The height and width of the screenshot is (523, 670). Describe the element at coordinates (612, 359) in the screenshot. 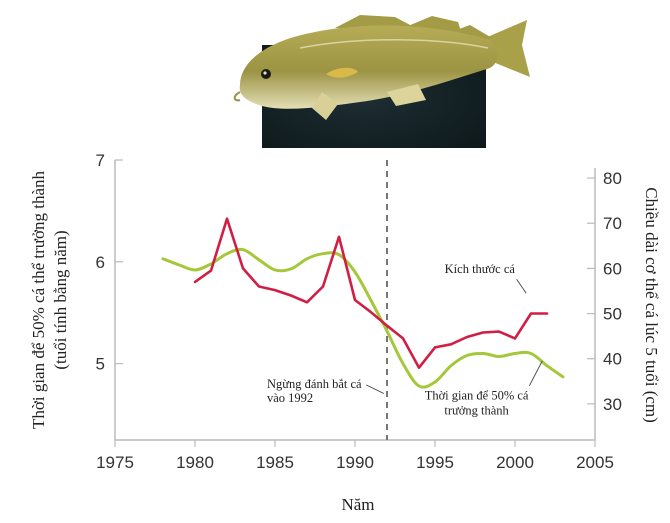

I see `y-right-tick-label: 40` at that location.